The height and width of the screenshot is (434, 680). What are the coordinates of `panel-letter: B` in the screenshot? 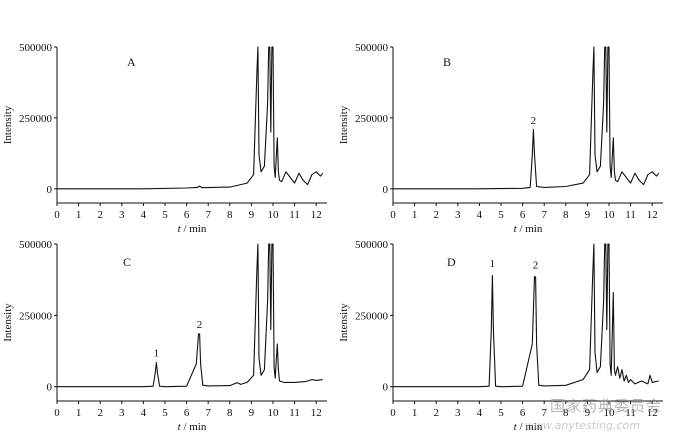 It's located at (447, 62).